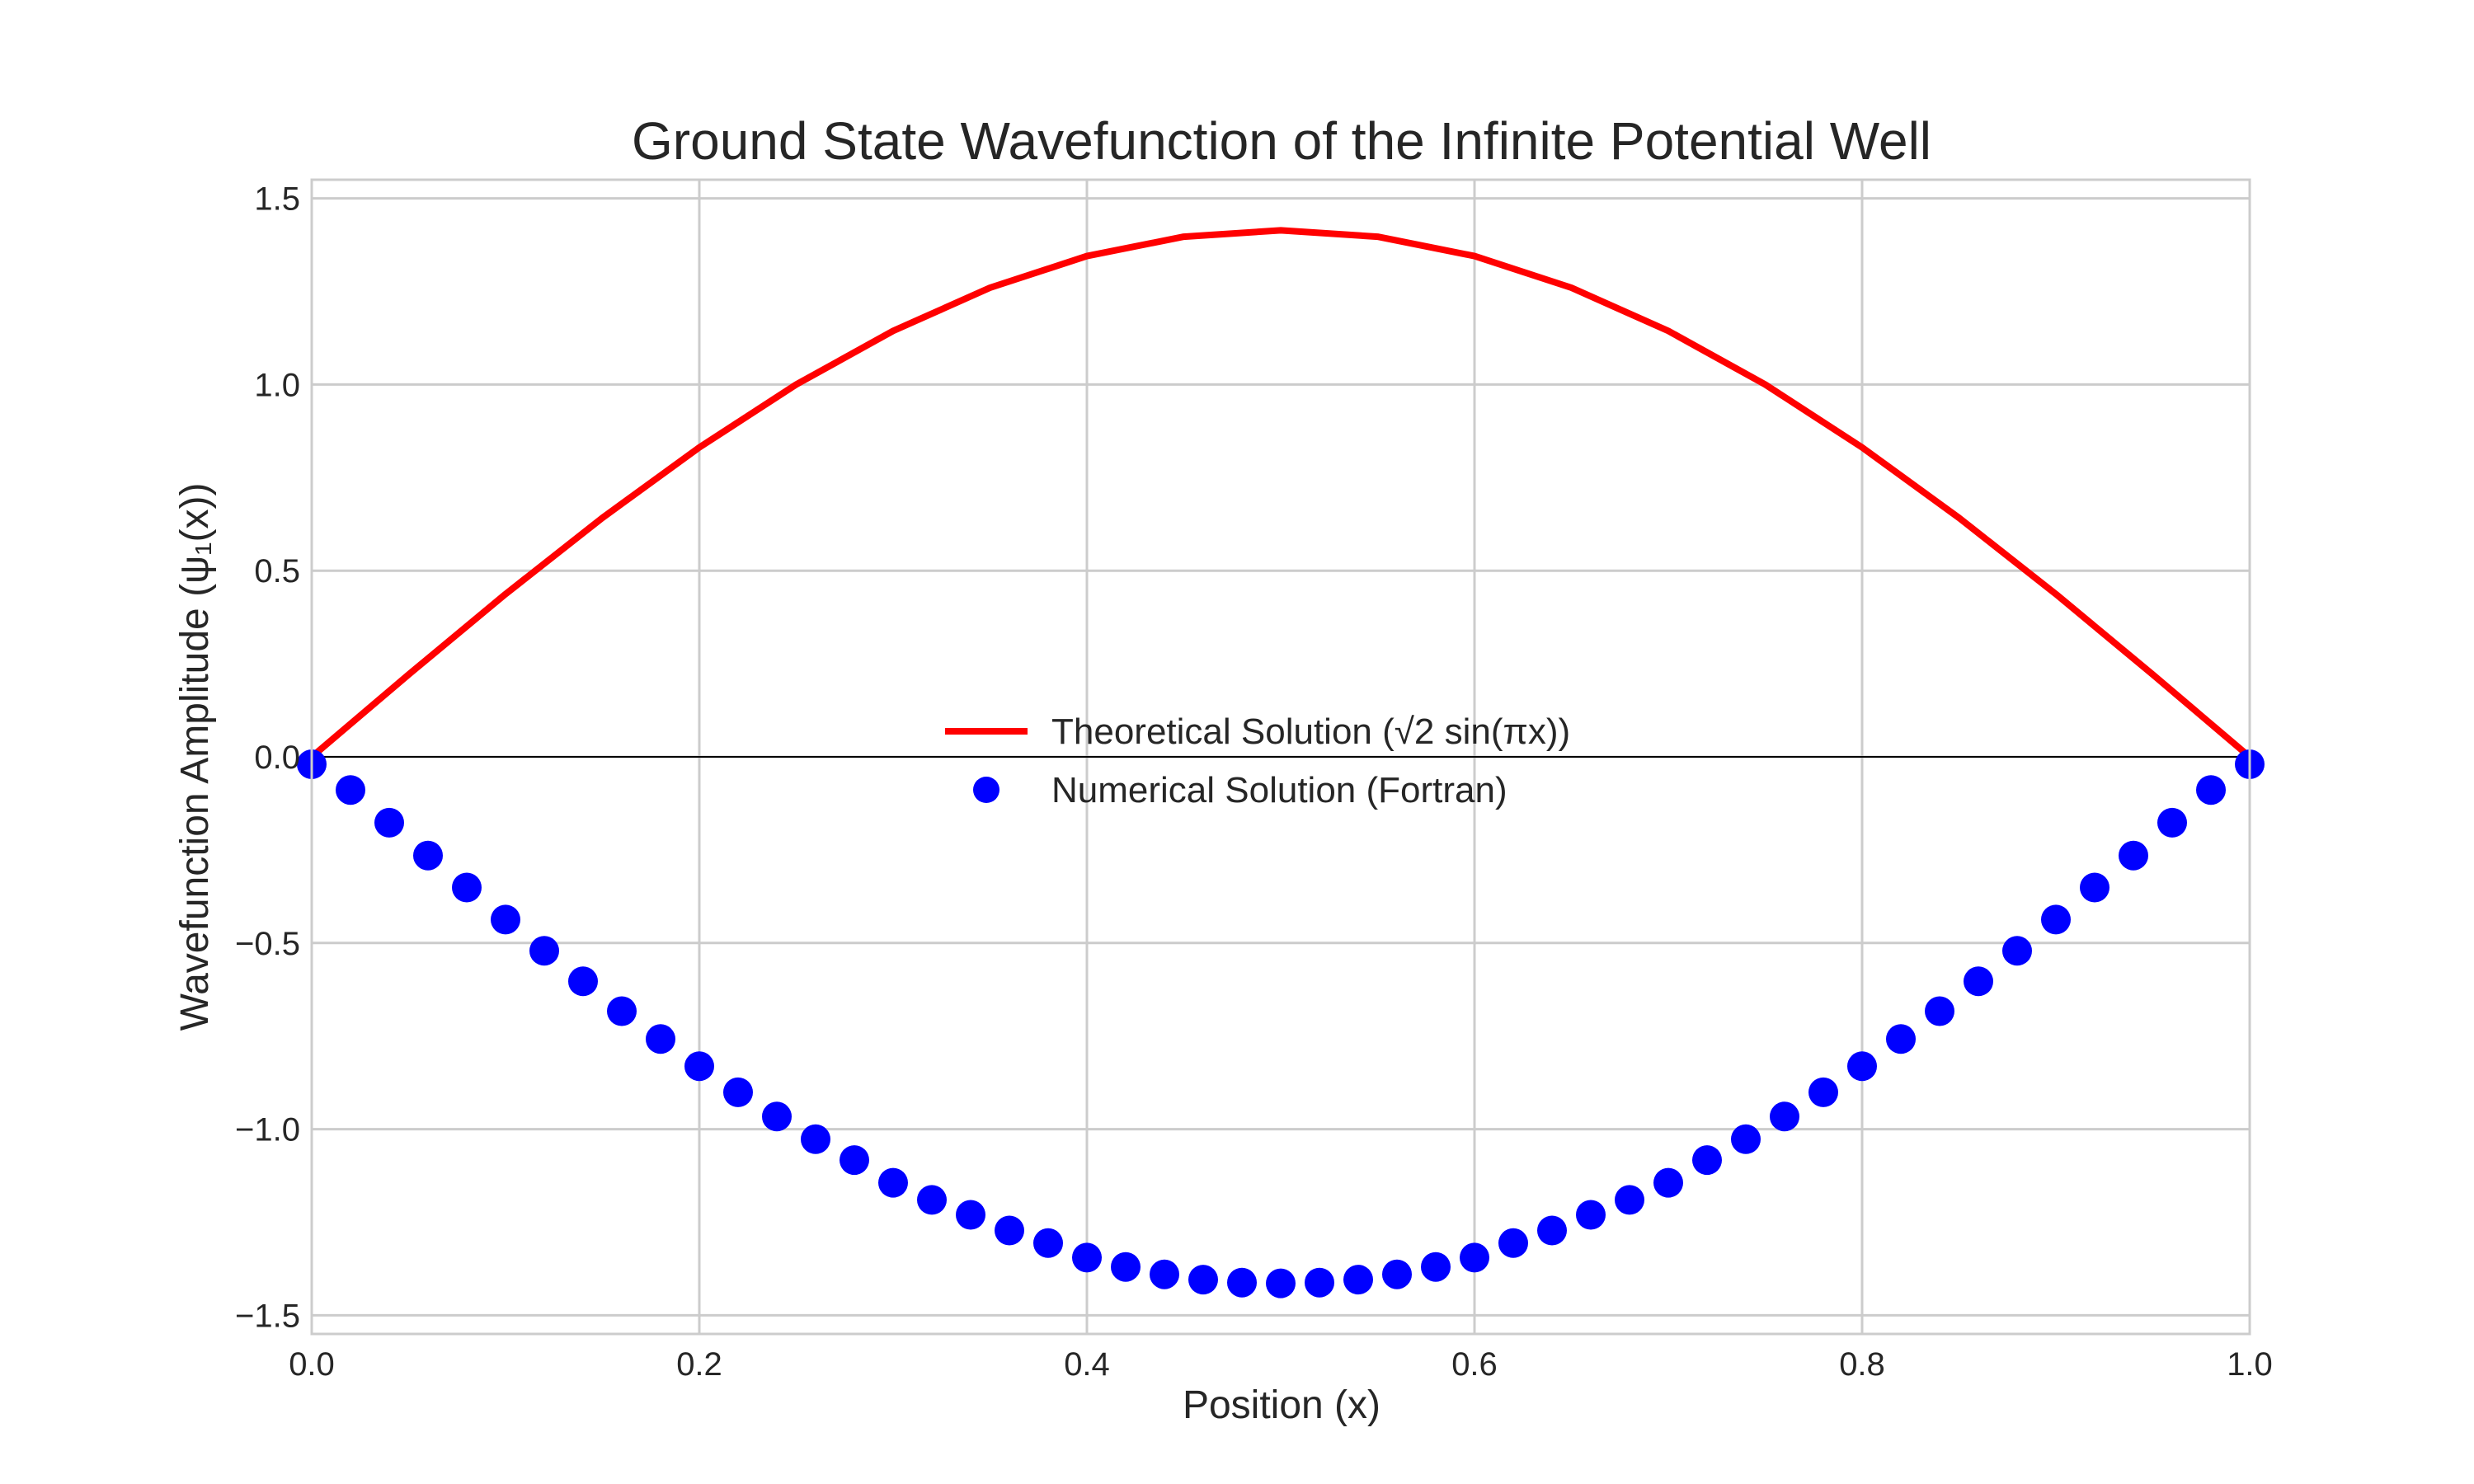 The width and height of the screenshot is (2474, 1484). Describe the element at coordinates (267, 1316) in the screenshot. I see `y-tick-label: −1.5` at that location.